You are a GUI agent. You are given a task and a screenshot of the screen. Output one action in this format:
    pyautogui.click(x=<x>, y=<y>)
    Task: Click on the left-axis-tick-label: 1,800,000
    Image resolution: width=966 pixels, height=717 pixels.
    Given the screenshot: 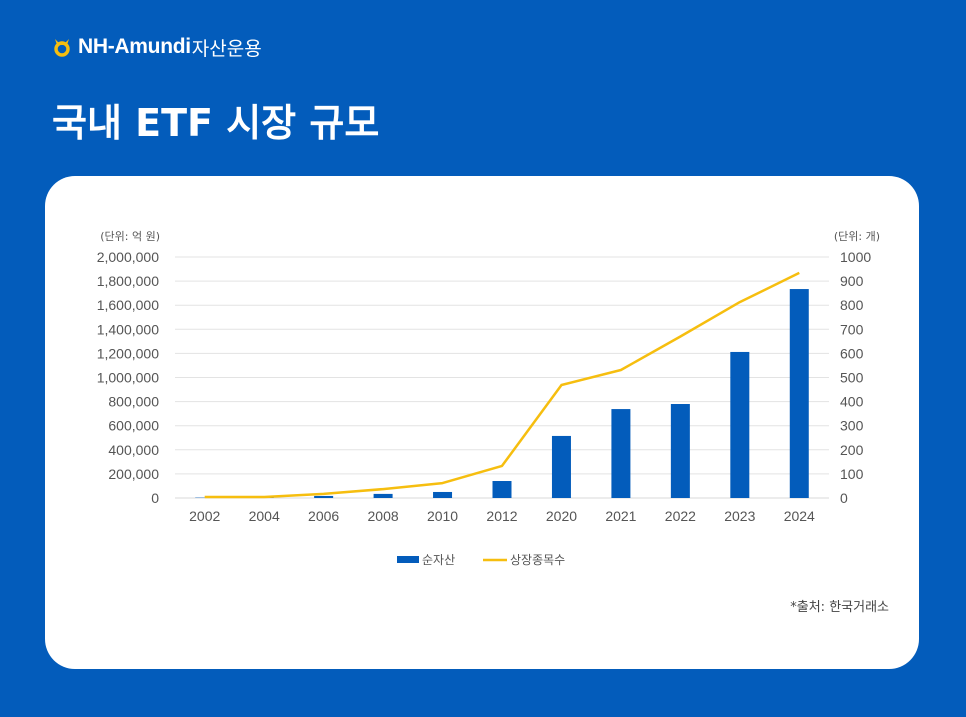 What is the action you would take?
    pyautogui.click(x=128, y=281)
    